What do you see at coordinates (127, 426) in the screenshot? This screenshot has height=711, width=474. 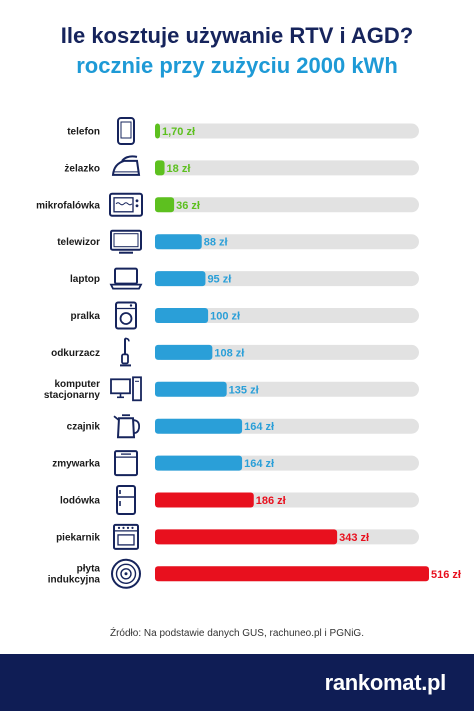 I see `kettle-icon` at bounding box center [127, 426].